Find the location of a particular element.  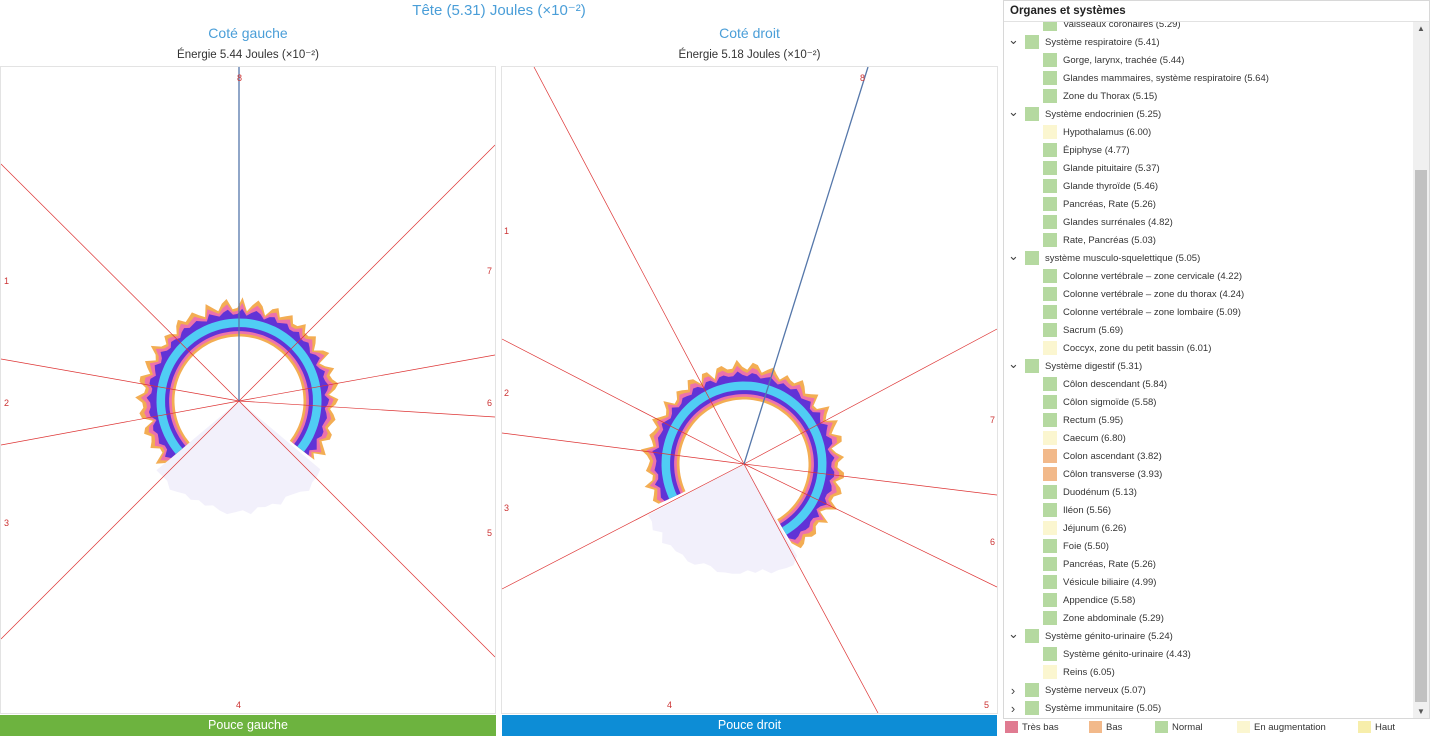

tree-item-label: Sacrum (5.69) is located at coordinates (1093, 330).